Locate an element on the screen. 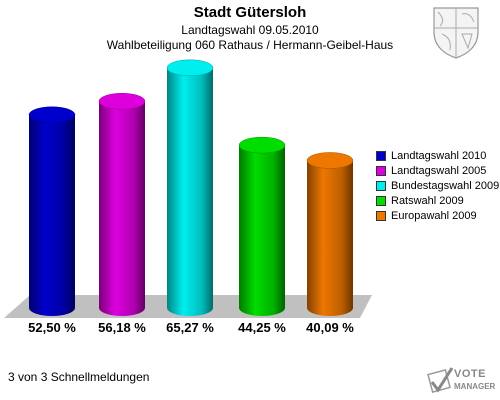 The width and height of the screenshot is (500, 400). legend-label: Landtagswahl 2005 is located at coordinates (439, 170).